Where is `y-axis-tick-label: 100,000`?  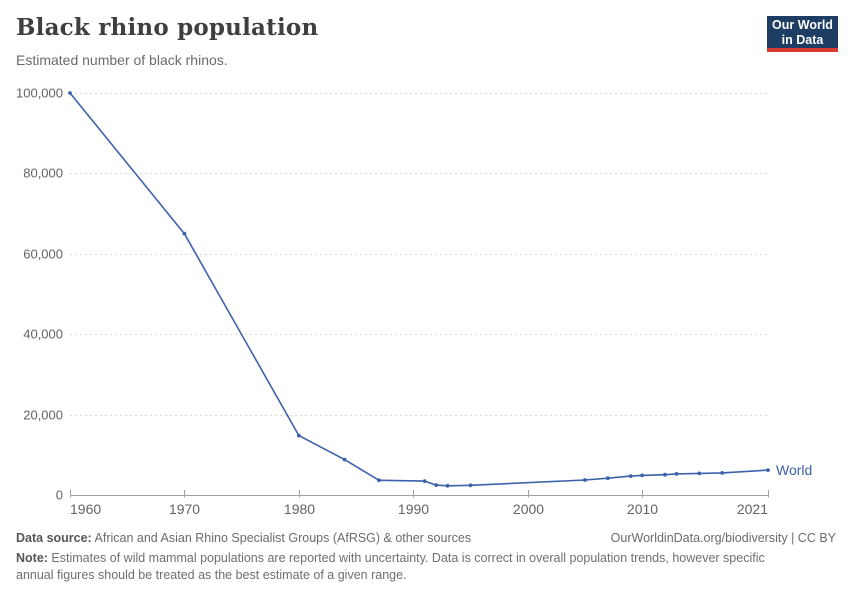 y-axis-tick-label: 100,000 is located at coordinates (39, 93).